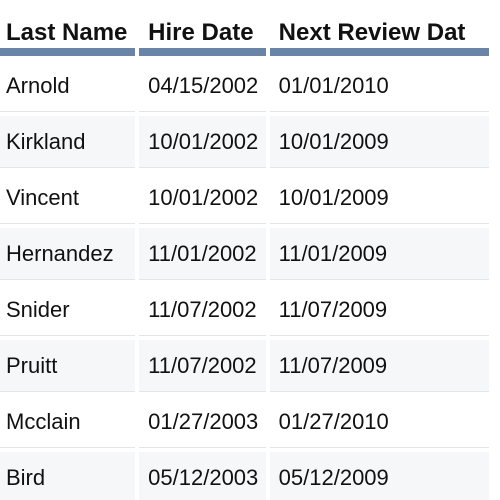 Image resolution: width=500 pixels, height=500 pixels. I want to click on table-row: Vincent 10/01/2002 10/01/2009, so click(244, 198).